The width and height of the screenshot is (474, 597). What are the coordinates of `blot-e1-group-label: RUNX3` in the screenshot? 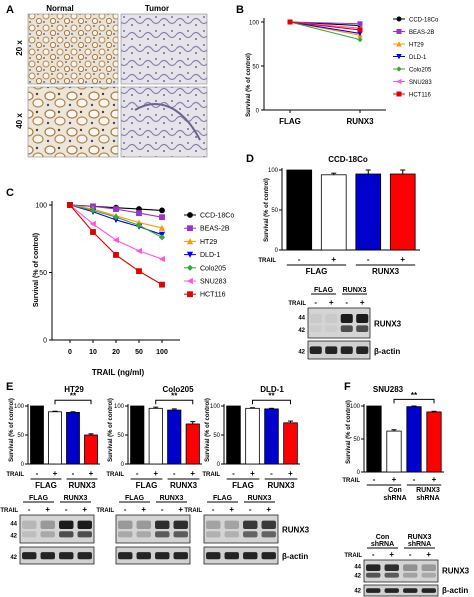 It's located at (76, 498).